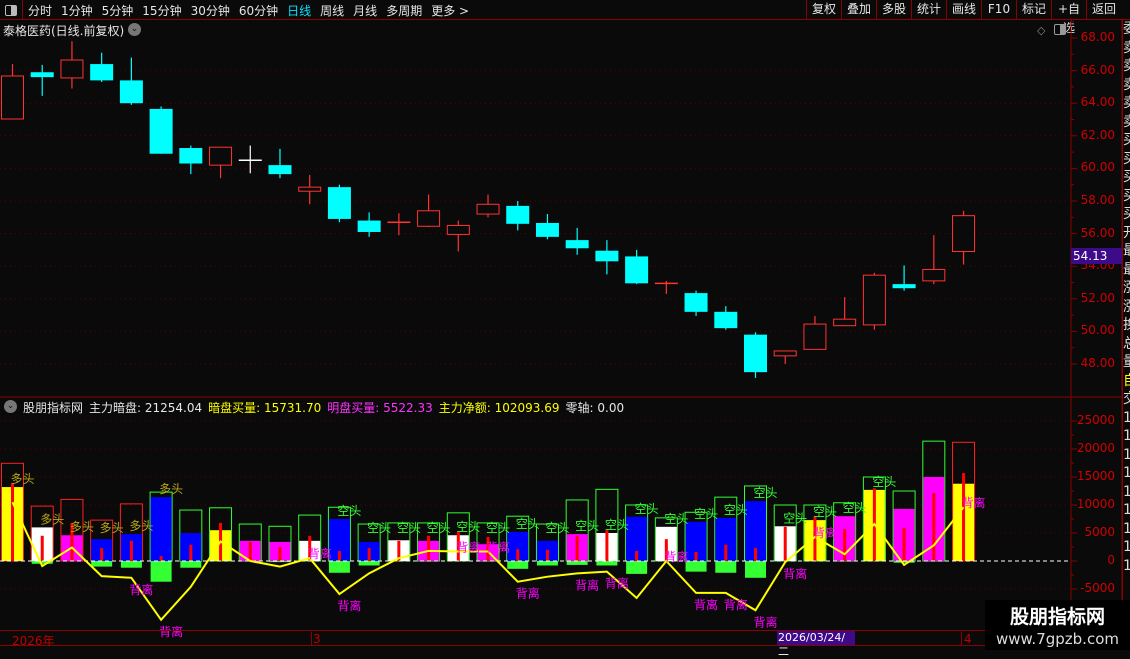 This screenshot has height=659, width=1130. Describe the element at coordinates (1057, 617) in the screenshot. I see `watermark-title: 股朋指标网` at that location.